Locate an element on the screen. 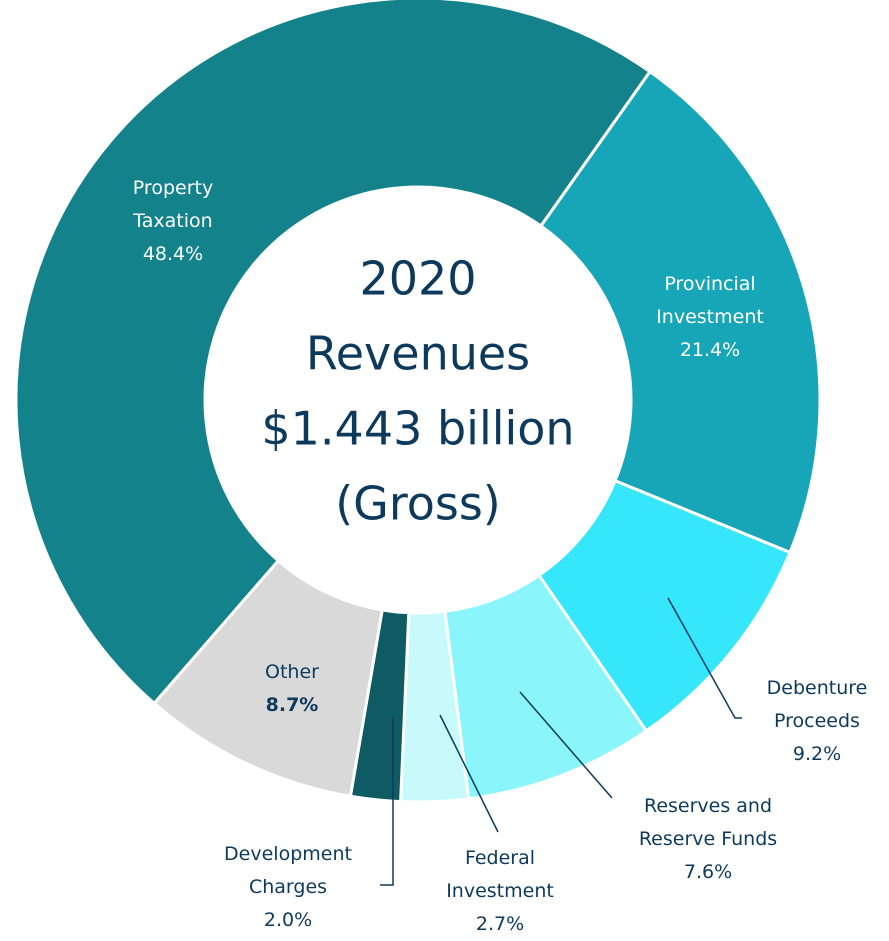 This screenshot has height=941, width=889. value-label: 2.7% is located at coordinates (500, 924).